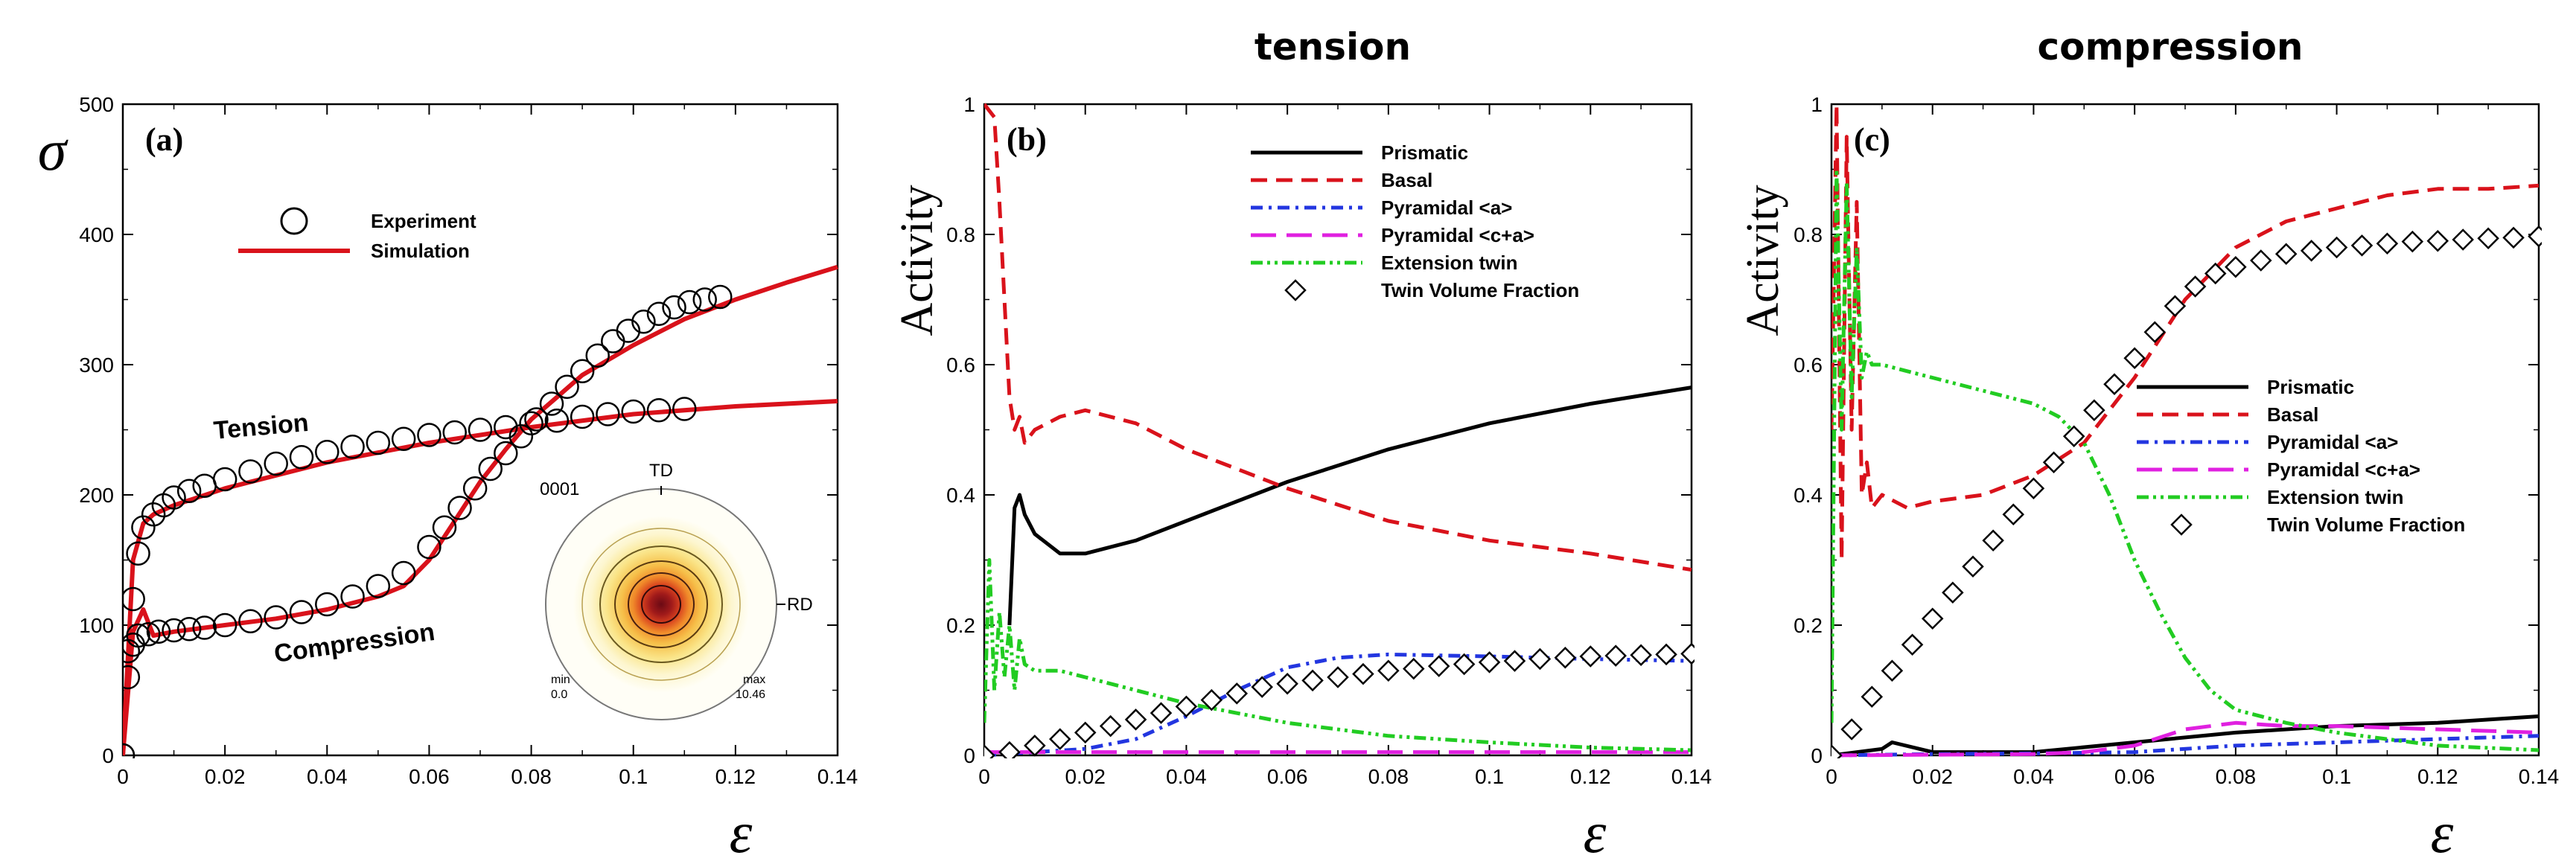  What do you see at coordinates (96, 626) in the screenshot?
I see `y-tick-label: 100` at bounding box center [96, 626].